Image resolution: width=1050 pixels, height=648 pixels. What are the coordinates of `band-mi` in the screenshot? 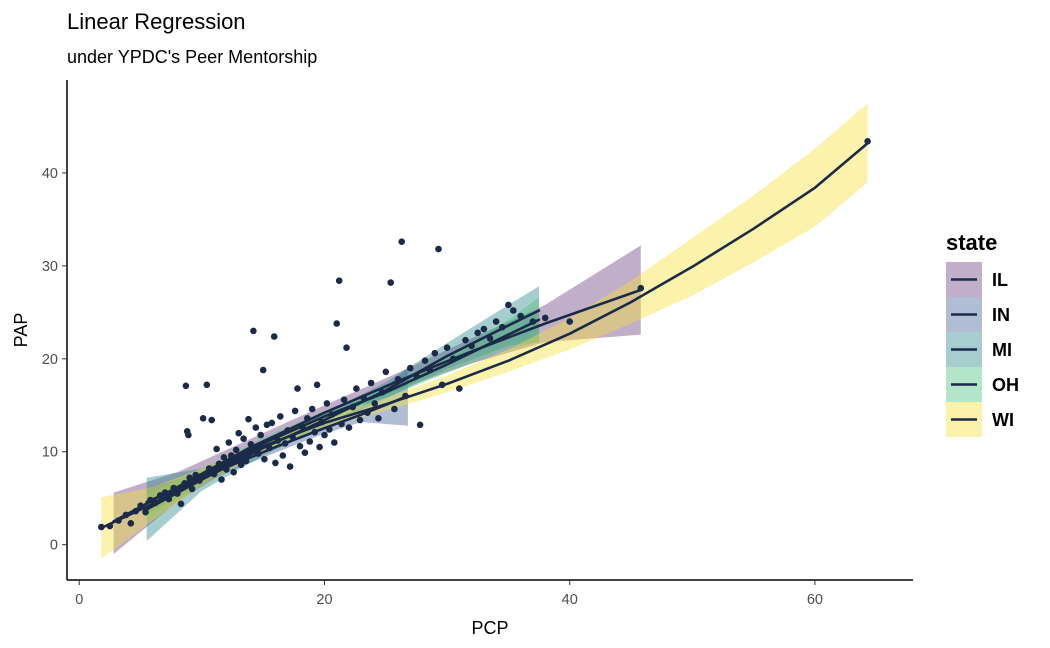 It's located at (342, 413).